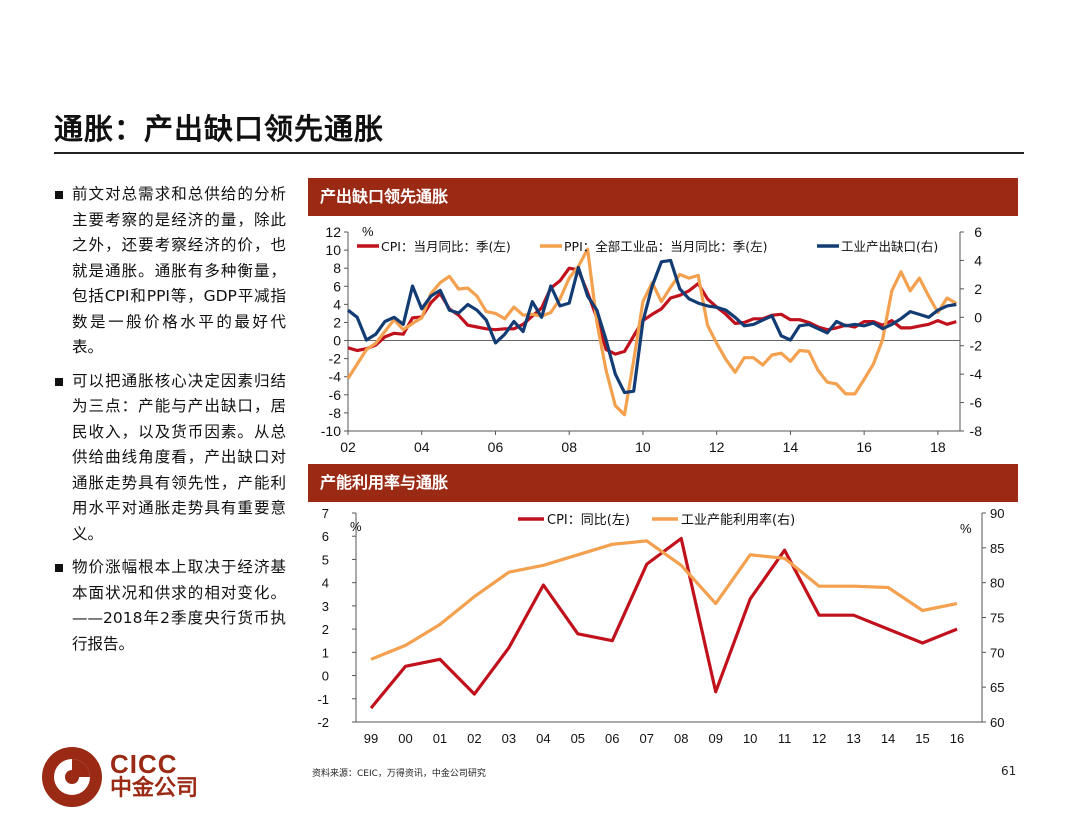  I want to click on page-number: 61, so click(1009, 771).